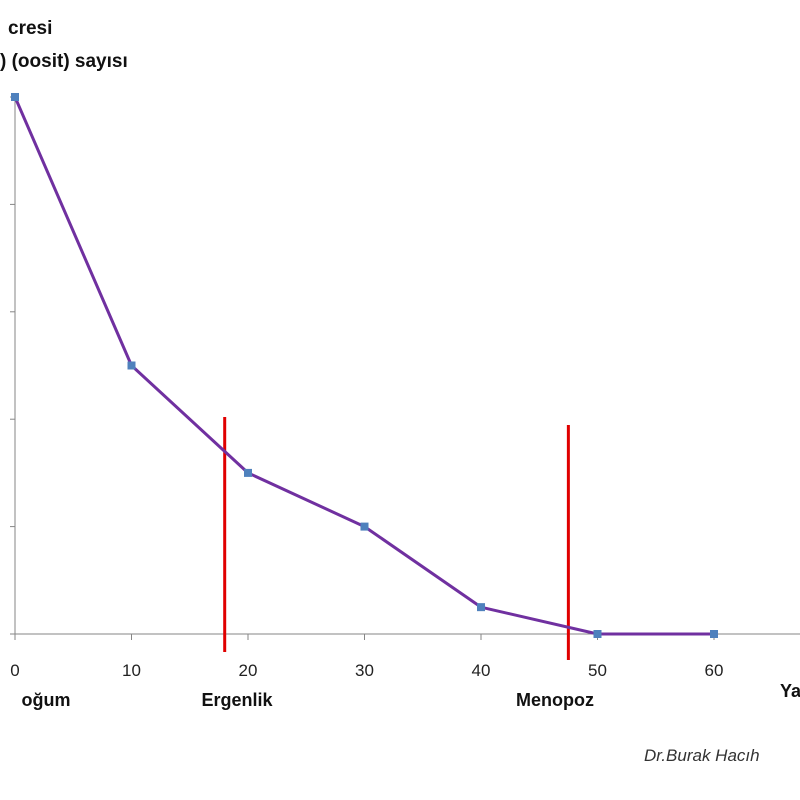 This screenshot has width=800, height=800. I want to click on x-tick-label: 60, so click(714, 670).